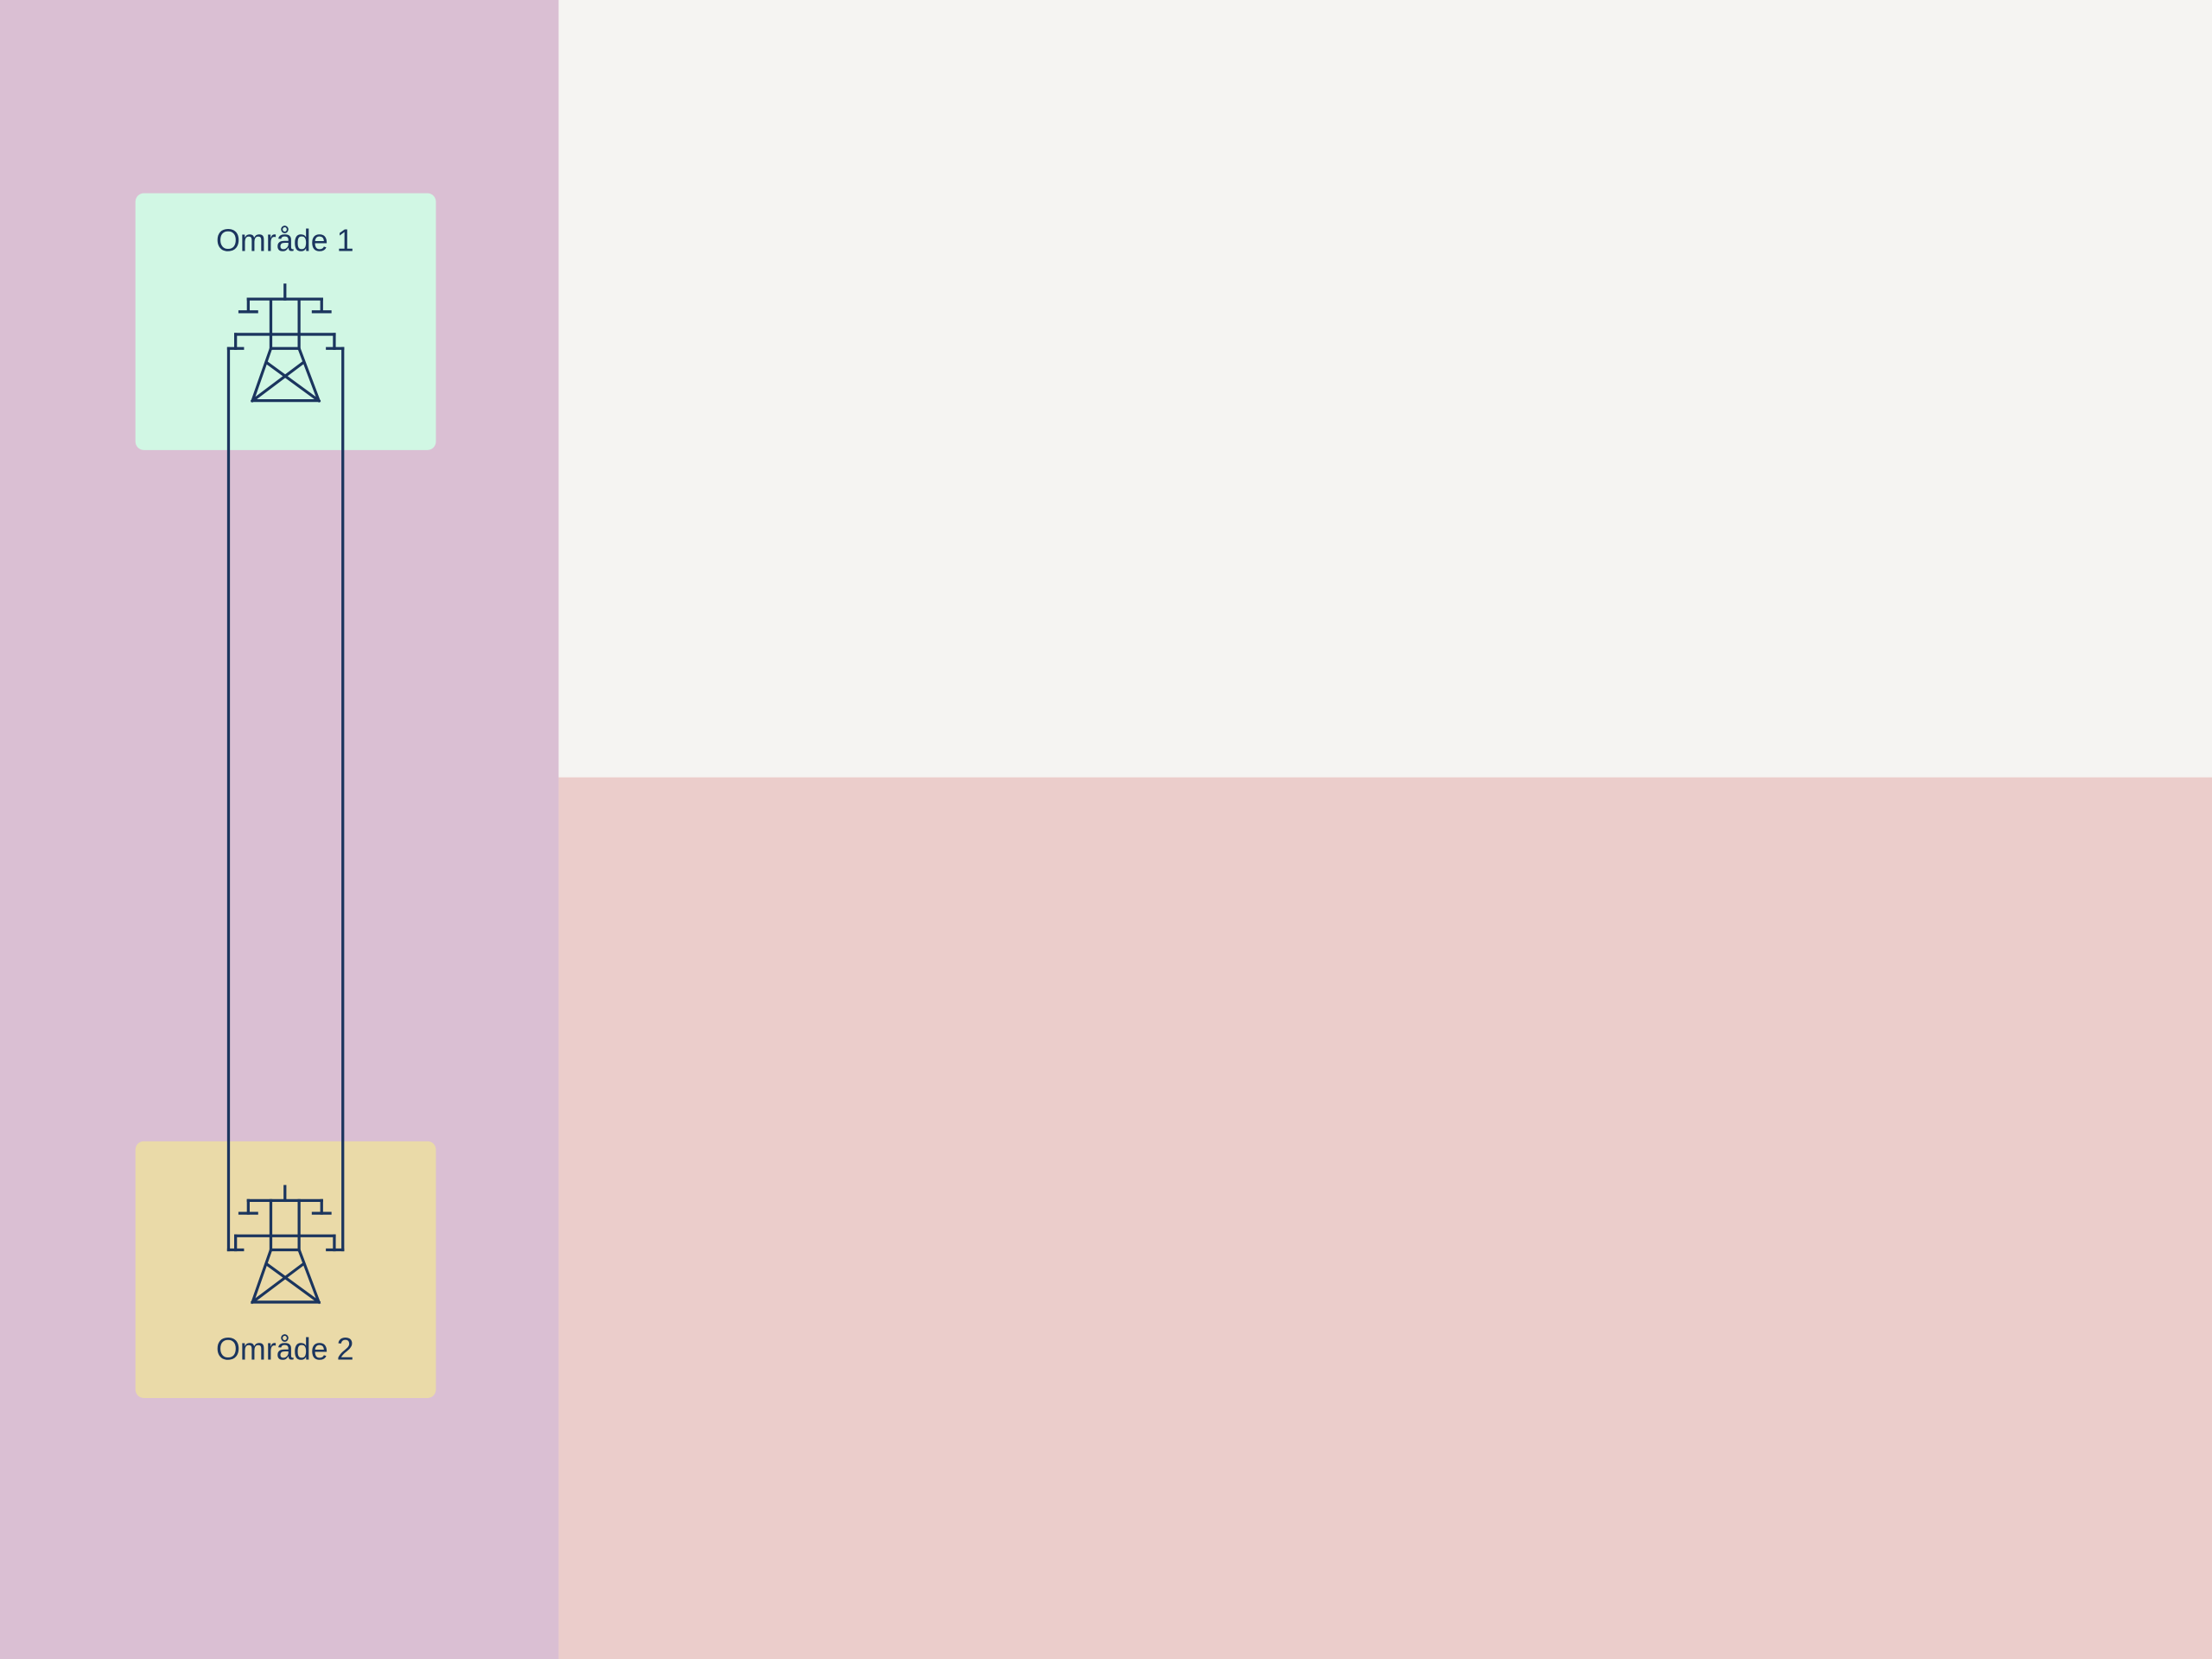 This screenshot has width=2212, height=1659. Describe the element at coordinates (285, 1349) in the screenshot. I see `area-label: Område 2` at that location.